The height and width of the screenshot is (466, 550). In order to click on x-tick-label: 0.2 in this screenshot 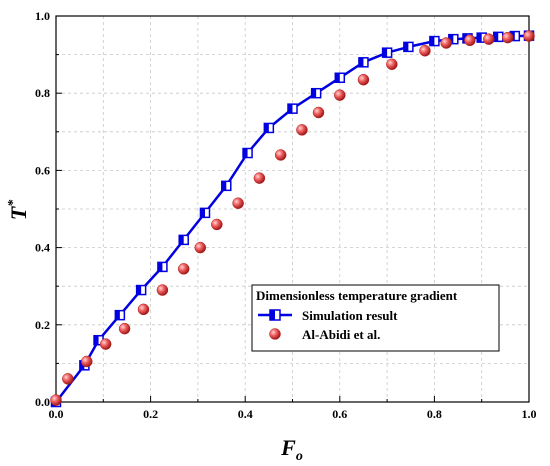, I will do `click(150, 414)`.